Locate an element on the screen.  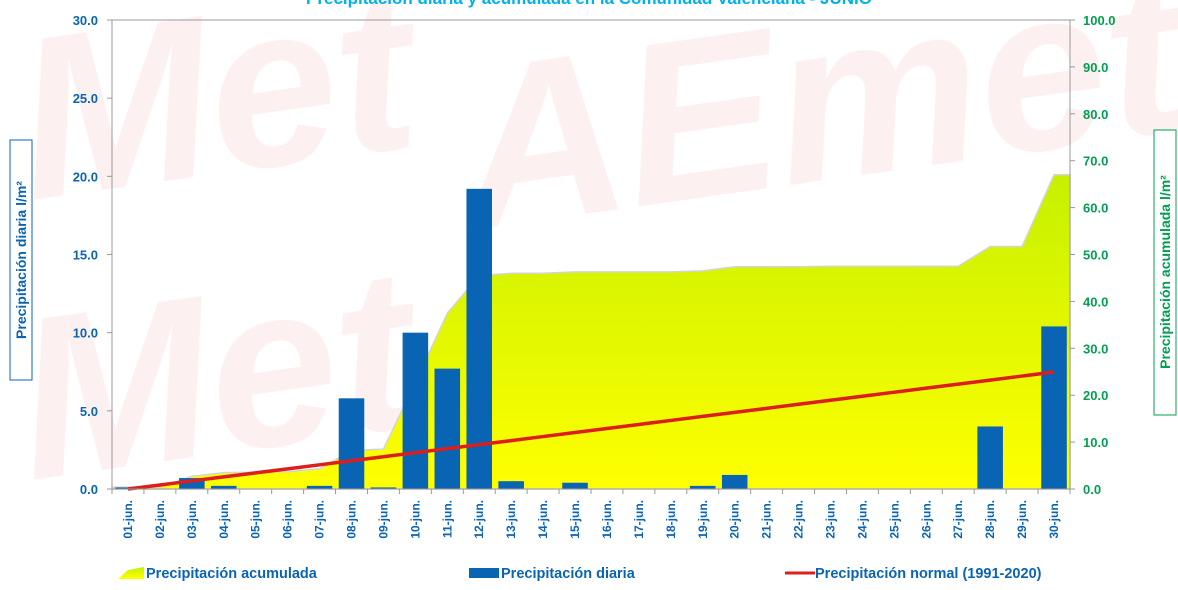
x-tick-label: 30-jun. is located at coordinates (1054, 519).